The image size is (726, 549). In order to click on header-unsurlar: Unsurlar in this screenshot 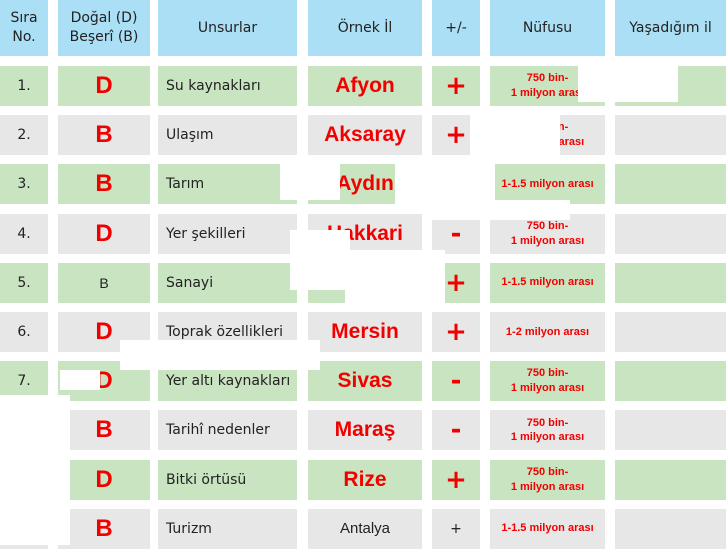, I will do `click(227, 28)`.